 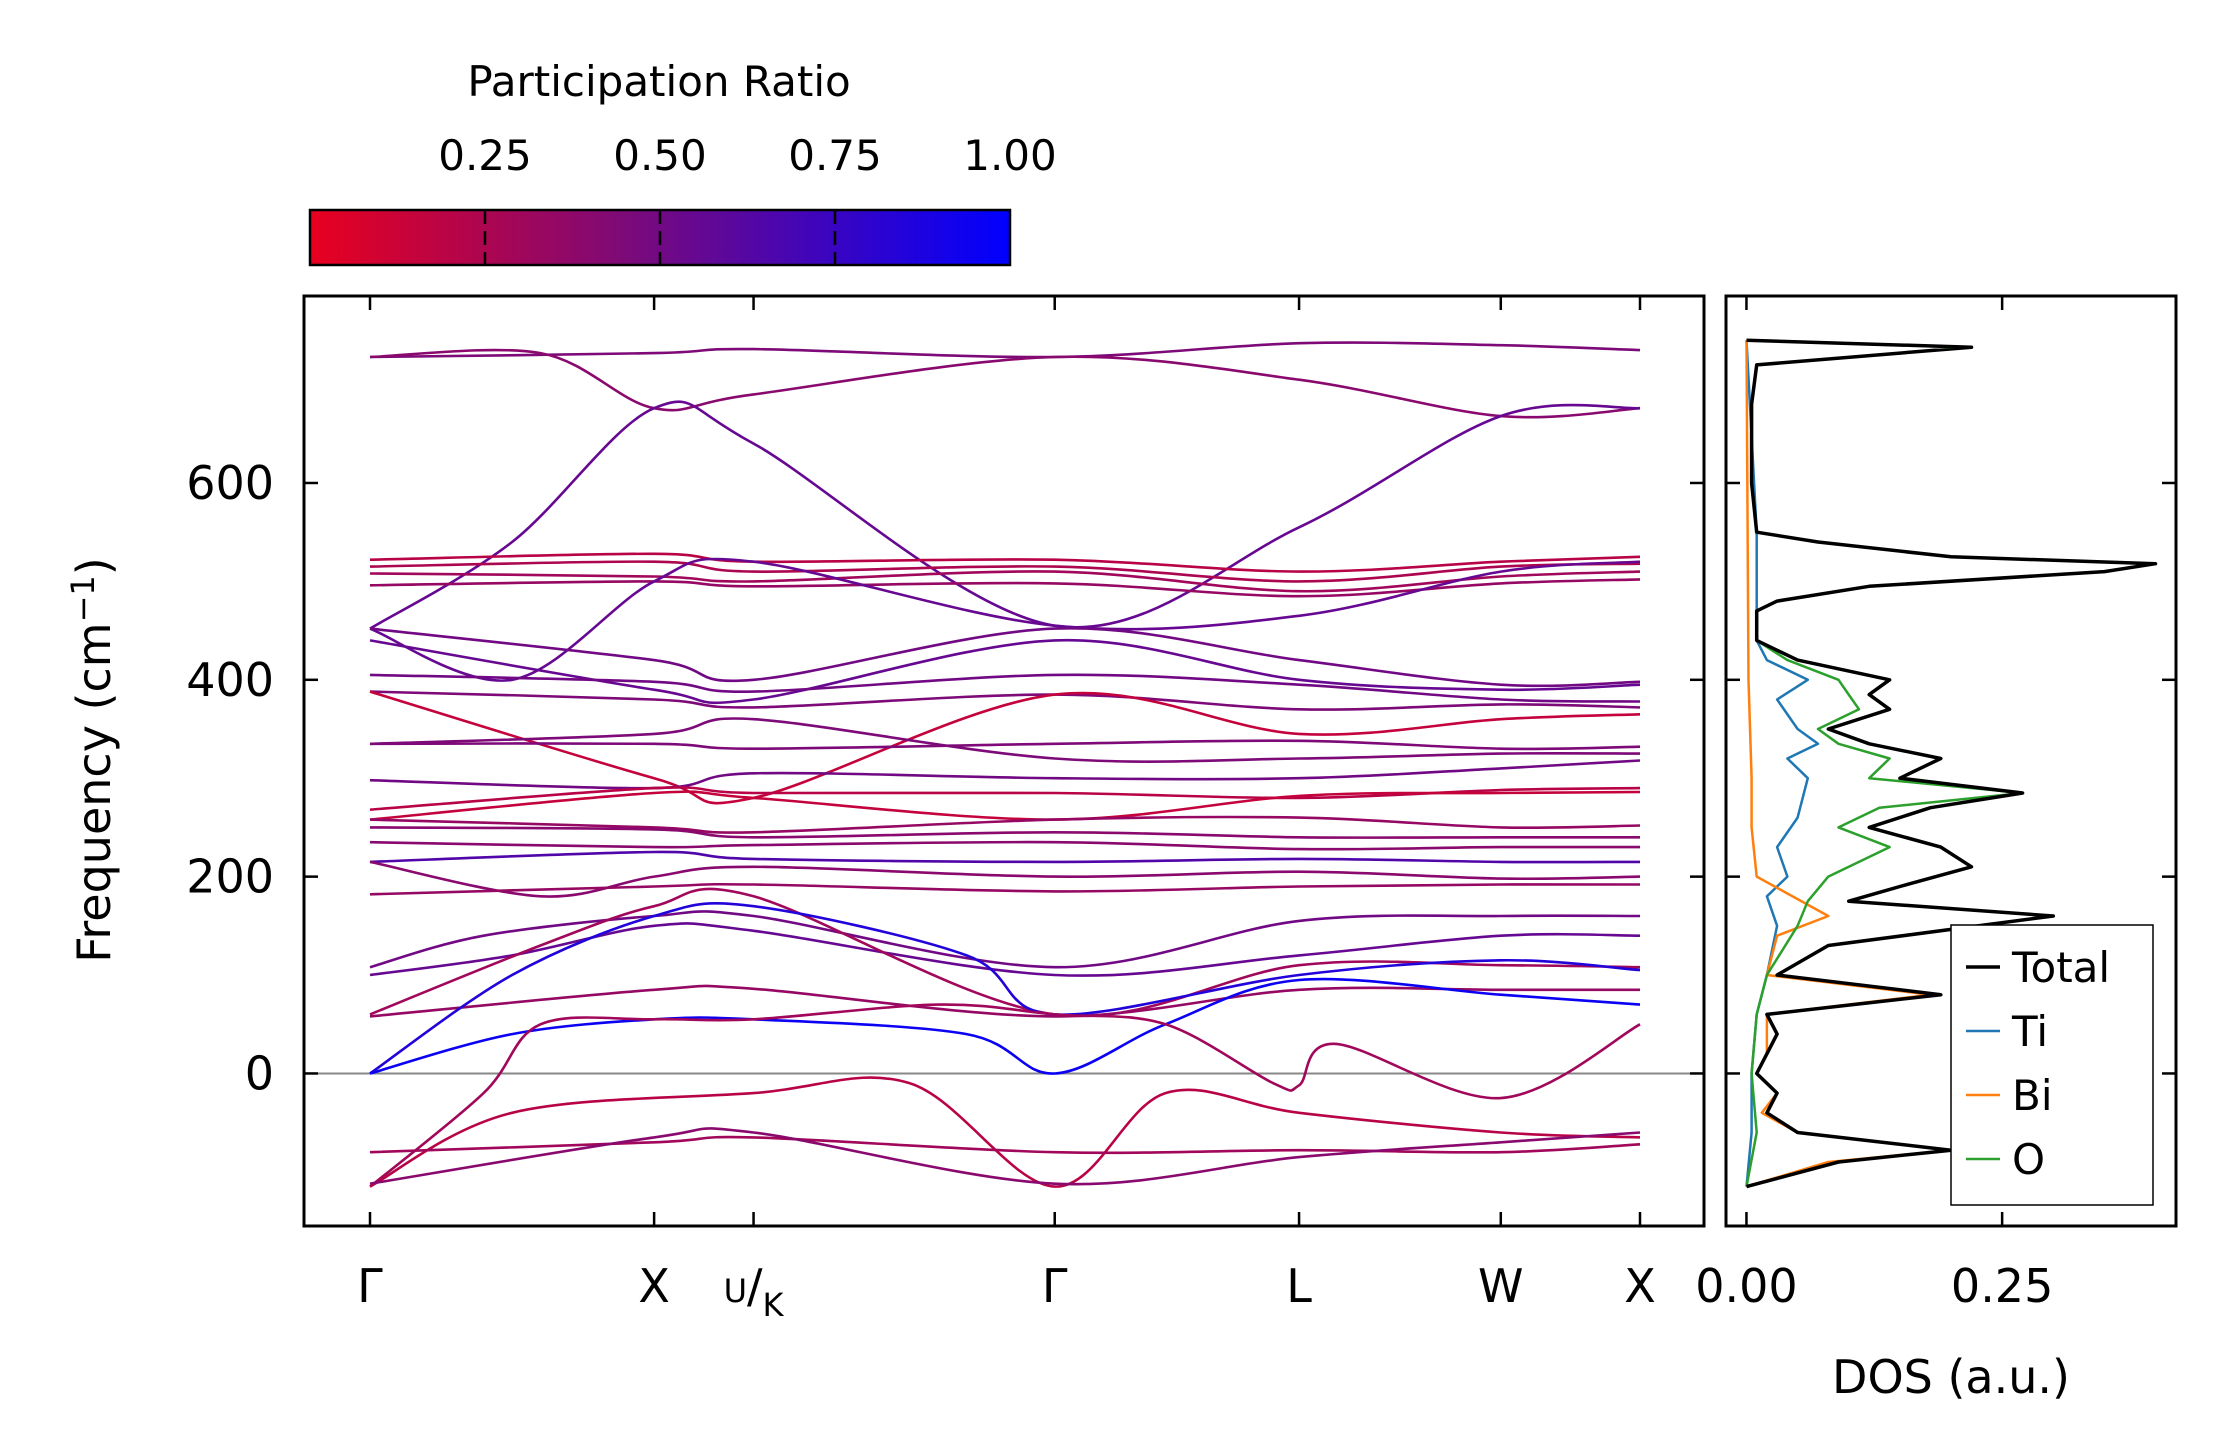 I want to click on colorbar-title: Participation Ratio, so click(x=658, y=81).